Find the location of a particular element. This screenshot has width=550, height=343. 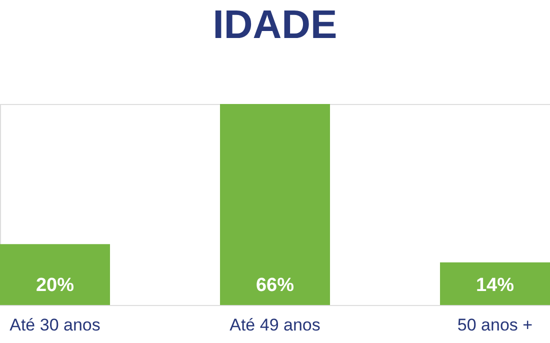

x-tick-label: Até 49 anos is located at coordinates (275, 325).